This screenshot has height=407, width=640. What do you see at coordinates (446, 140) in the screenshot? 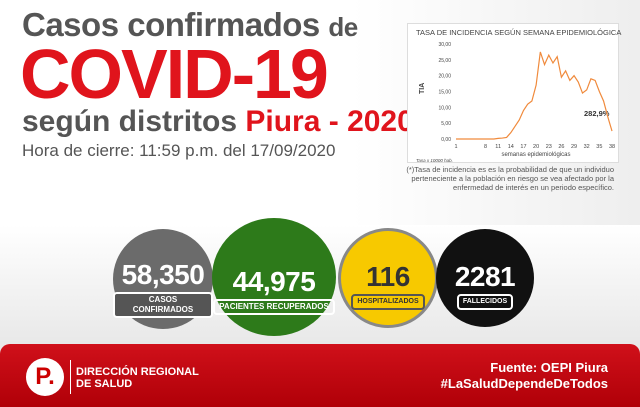
I see `y-tick-label: 0,00` at bounding box center [446, 140].